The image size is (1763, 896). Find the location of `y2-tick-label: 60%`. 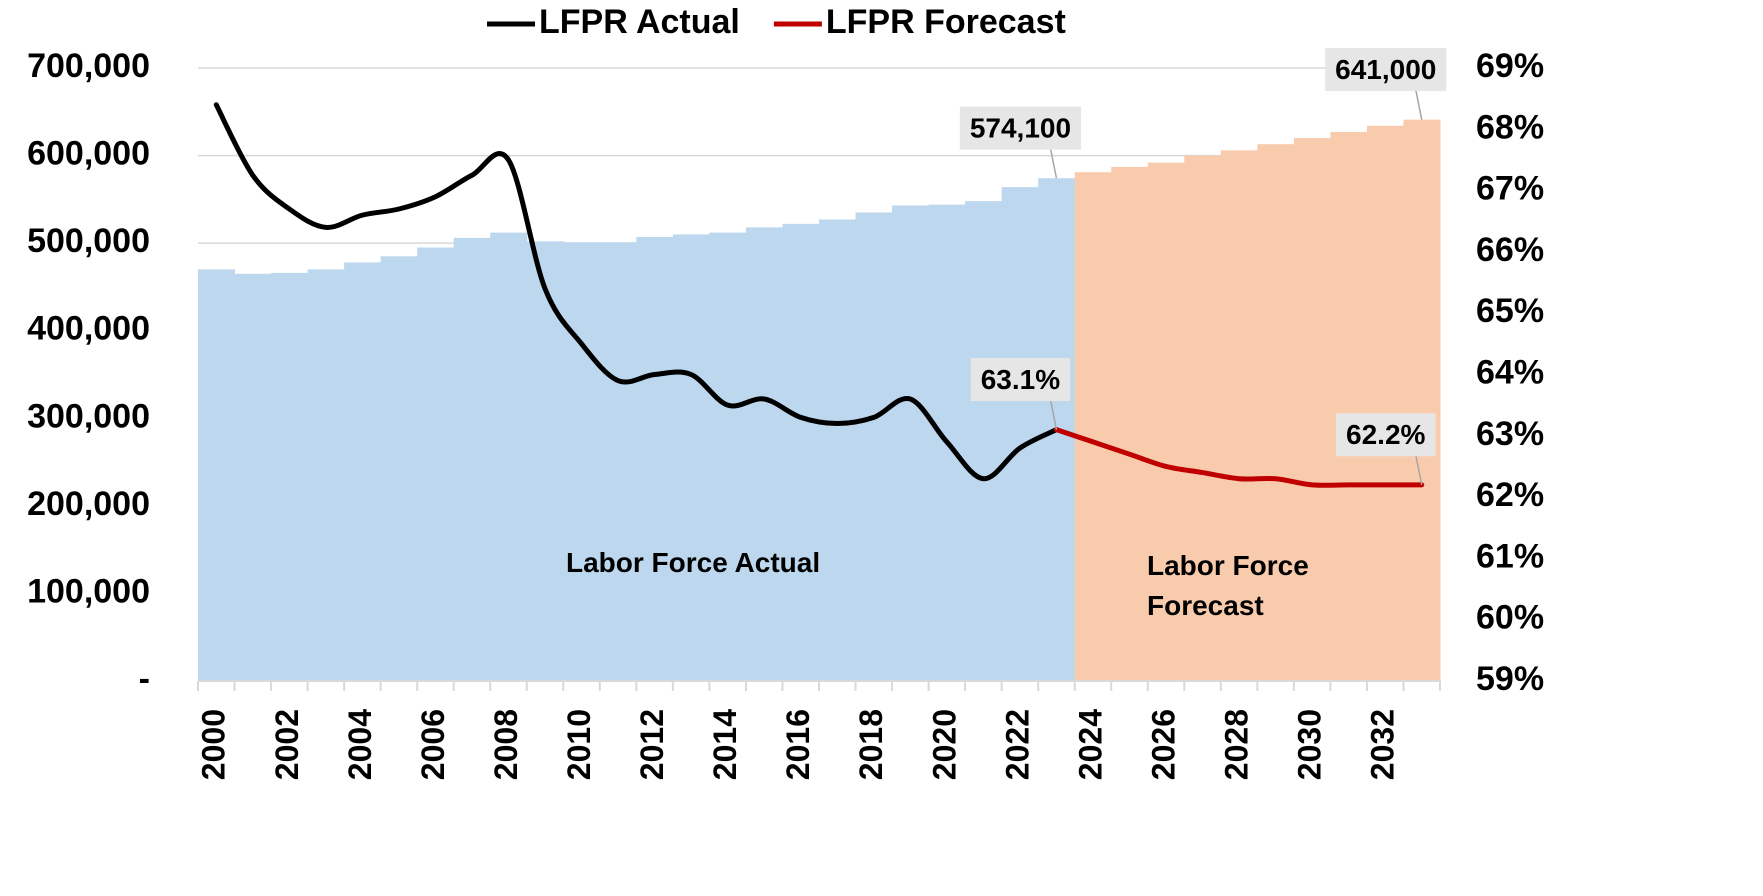

y2-tick-label: 60% is located at coordinates (1510, 618).